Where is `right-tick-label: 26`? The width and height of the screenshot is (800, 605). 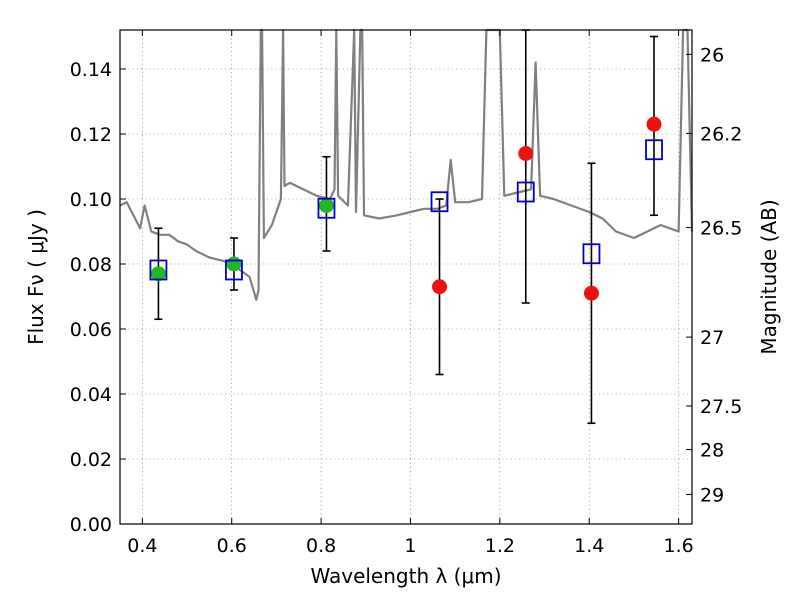 right-tick-label: 26 is located at coordinates (712, 55).